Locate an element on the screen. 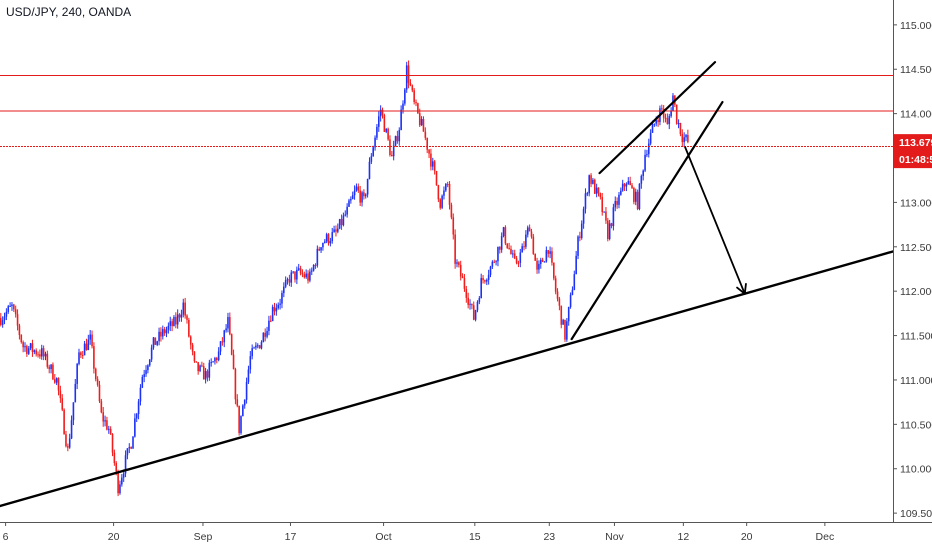 The height and width of the screenshot is (550, 932). projection-arrow-line is located at coordinates (715, 220).